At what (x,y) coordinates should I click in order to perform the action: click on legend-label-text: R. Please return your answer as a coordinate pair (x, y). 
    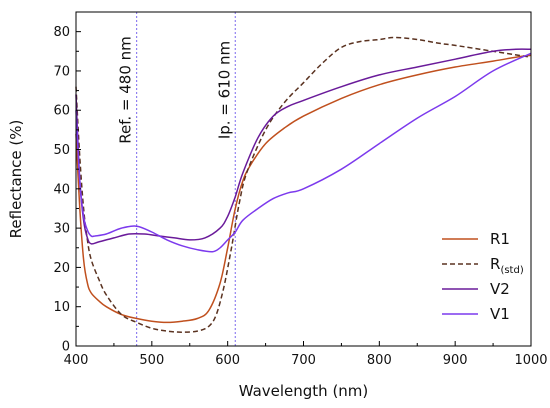
    Looking at the image, I should click on (495, 264).